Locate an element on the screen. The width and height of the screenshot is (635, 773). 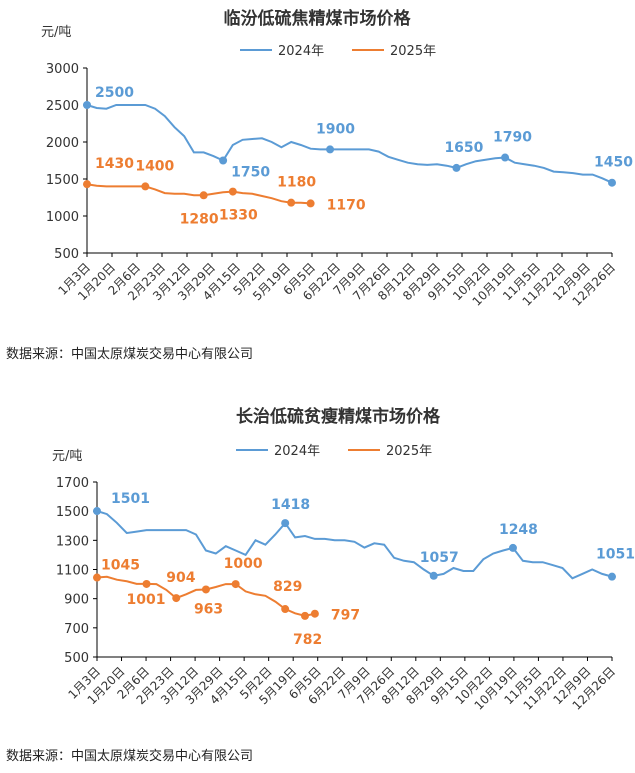
data-label-2025: 1280 is located at coordinates (199, 219).